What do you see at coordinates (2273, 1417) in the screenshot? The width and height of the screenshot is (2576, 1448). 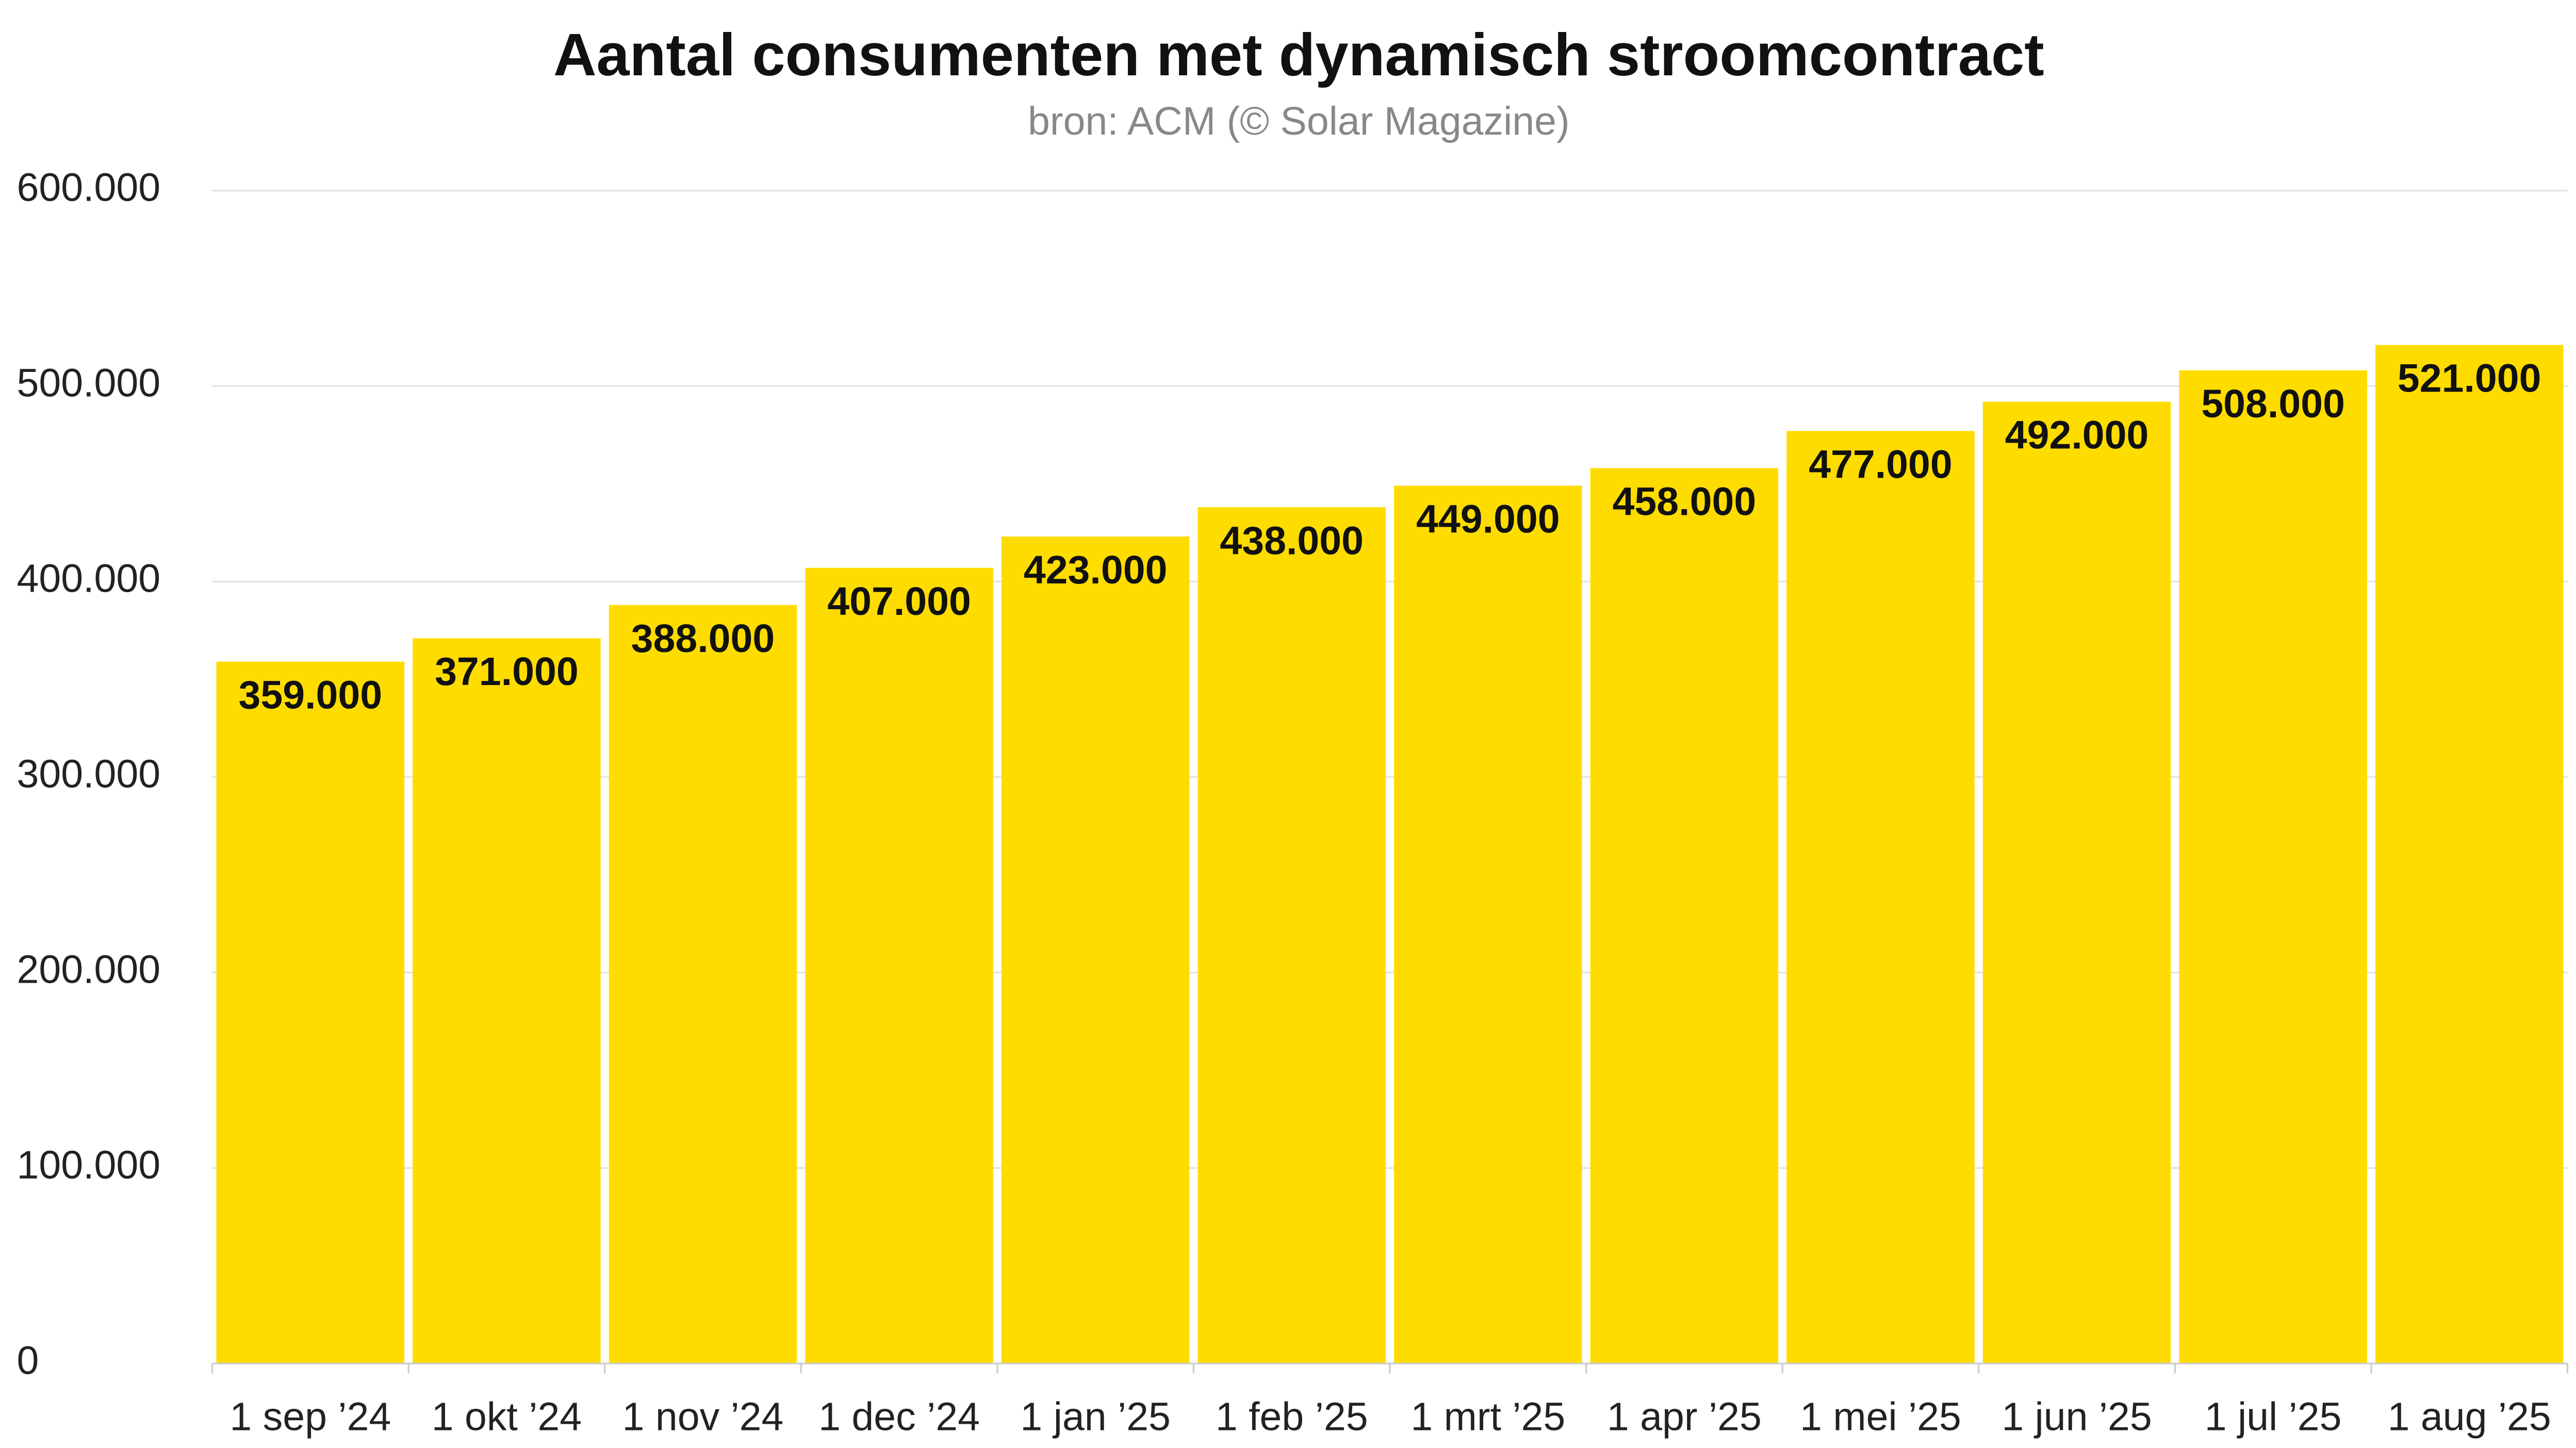 I see `x-tick-label: 1 jul ’25` at bounding box center [2273, 1417].